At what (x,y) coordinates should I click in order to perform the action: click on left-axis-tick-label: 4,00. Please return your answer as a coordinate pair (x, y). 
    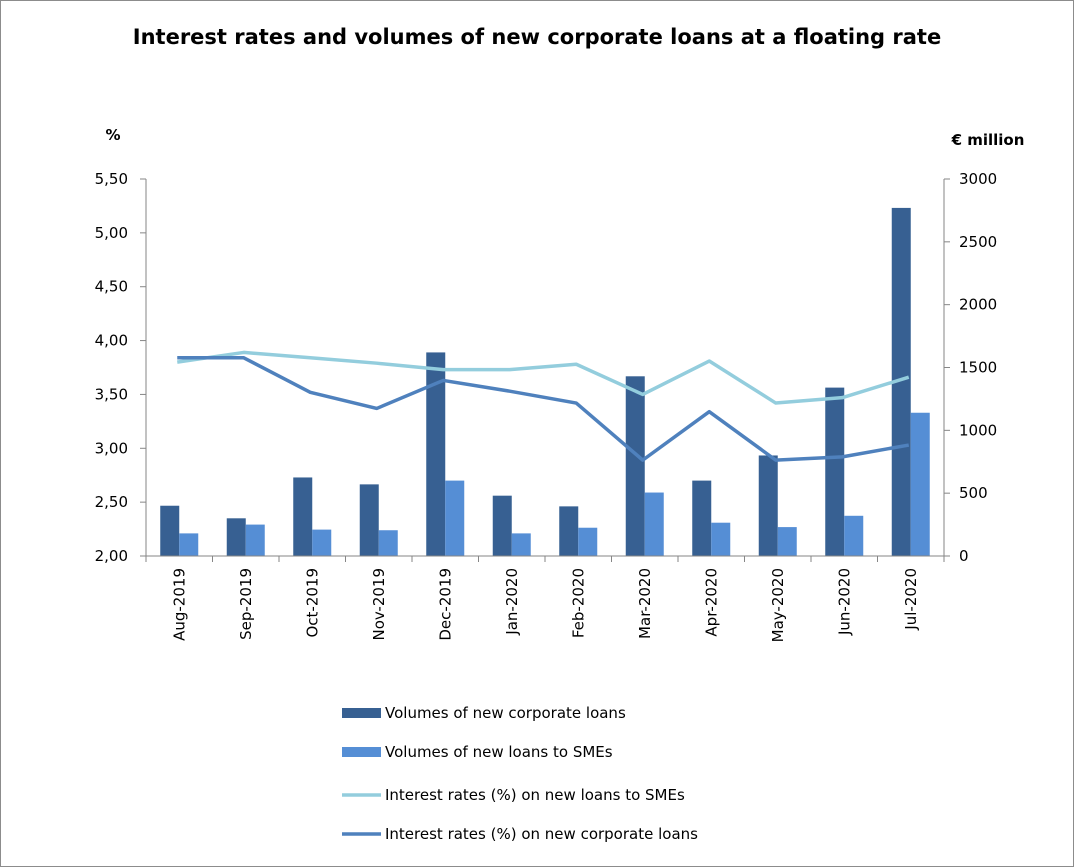
    Looking at the image, I should click on (111, 341).